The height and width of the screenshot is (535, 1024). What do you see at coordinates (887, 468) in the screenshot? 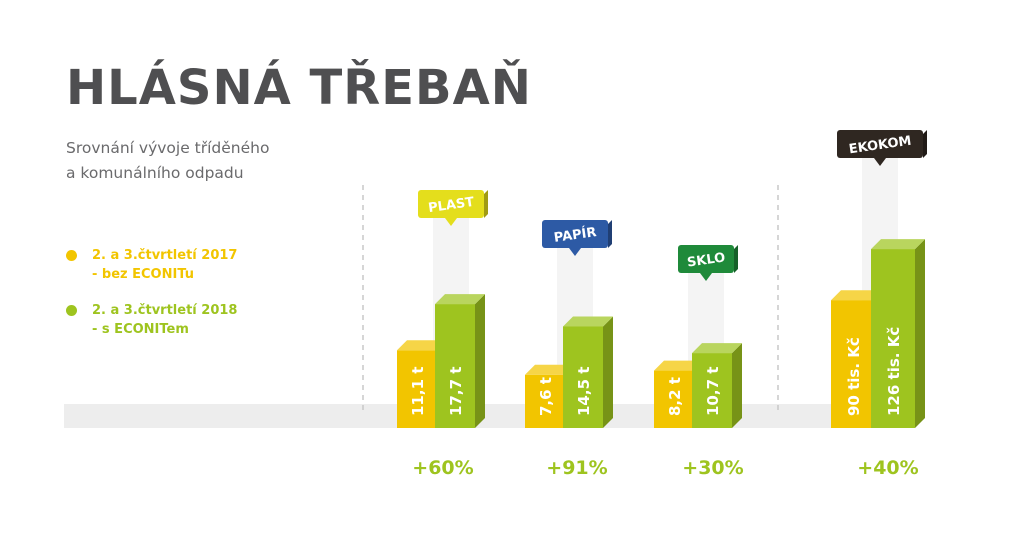
I see `change-label-ekokom: +40%` at bounding box center [887, 468].